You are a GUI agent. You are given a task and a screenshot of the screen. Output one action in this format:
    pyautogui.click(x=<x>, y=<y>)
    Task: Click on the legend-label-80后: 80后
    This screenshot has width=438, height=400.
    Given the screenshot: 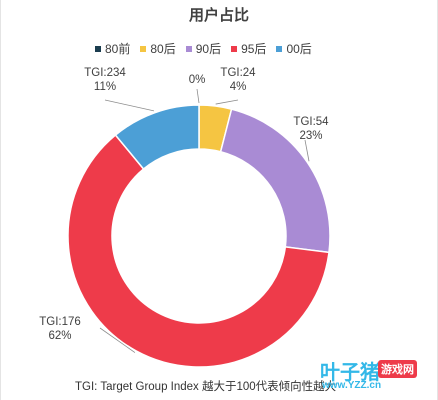 What is the action you would take?
    pyautogui.click(x=163, y=49)
    